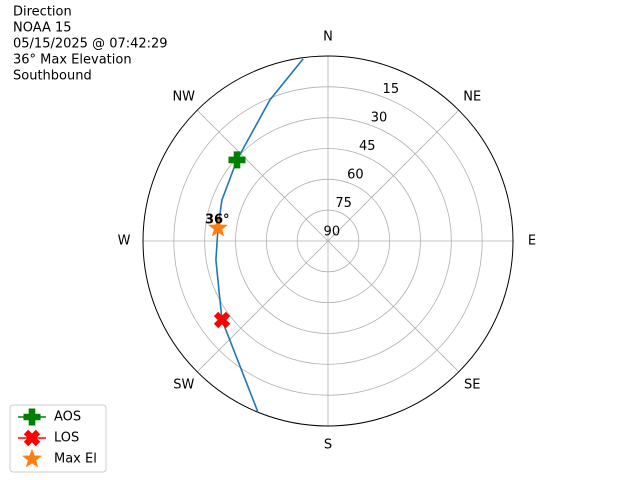 This screenshot has height=480, width=640. Describe the element at coordinates (66, 438) in the screenshot. I see `legend-label: LOS` at that location.